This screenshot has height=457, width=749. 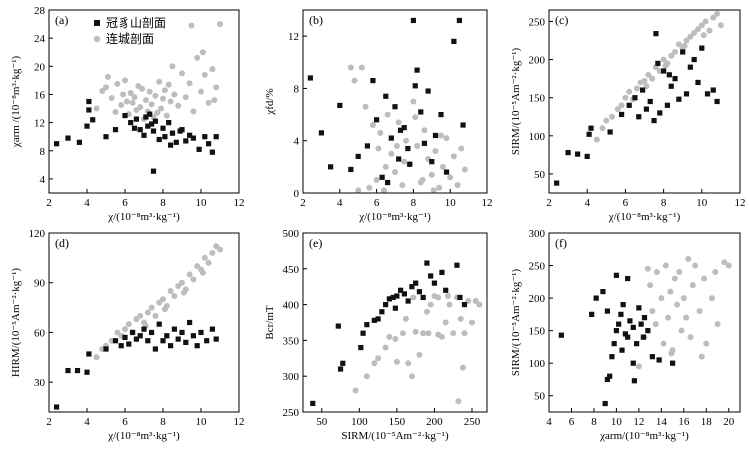 What do you see at coordinates (664, 203) in the screenshot?
I see `x-tick-label: 8` at bounding box center [664, 203].